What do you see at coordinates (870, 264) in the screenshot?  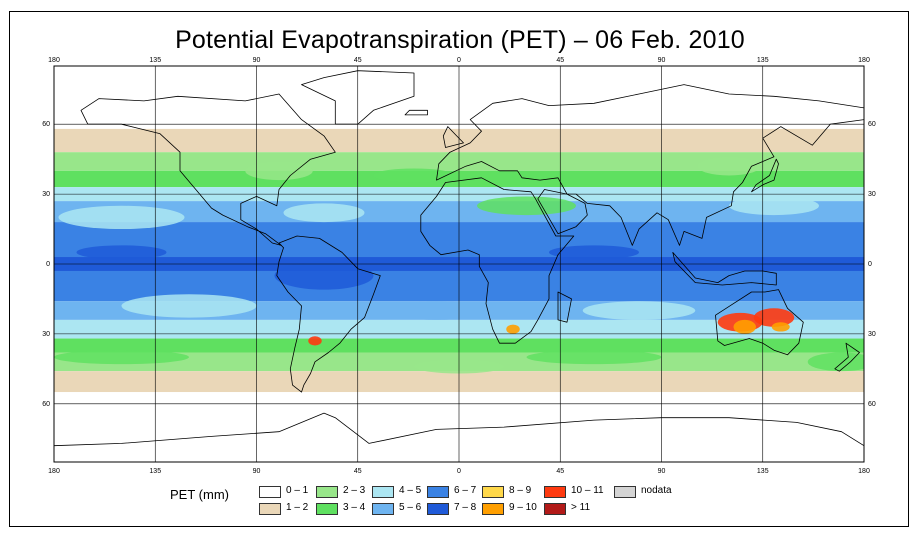 I see `lat-tick-right: 0` at bounding box center [870, 264].